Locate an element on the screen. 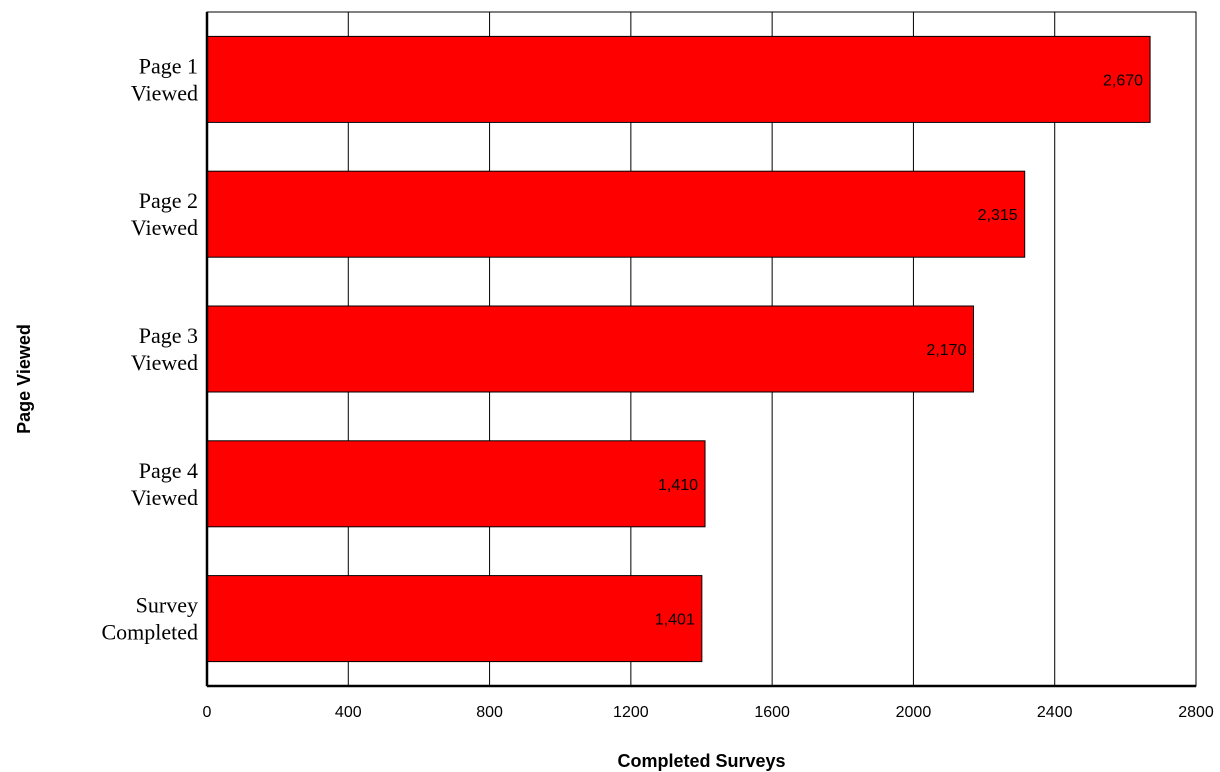 The width and height of the screenshot is (1220, 772). x-tick-label: 1600 is located at coordinates (772, 712).